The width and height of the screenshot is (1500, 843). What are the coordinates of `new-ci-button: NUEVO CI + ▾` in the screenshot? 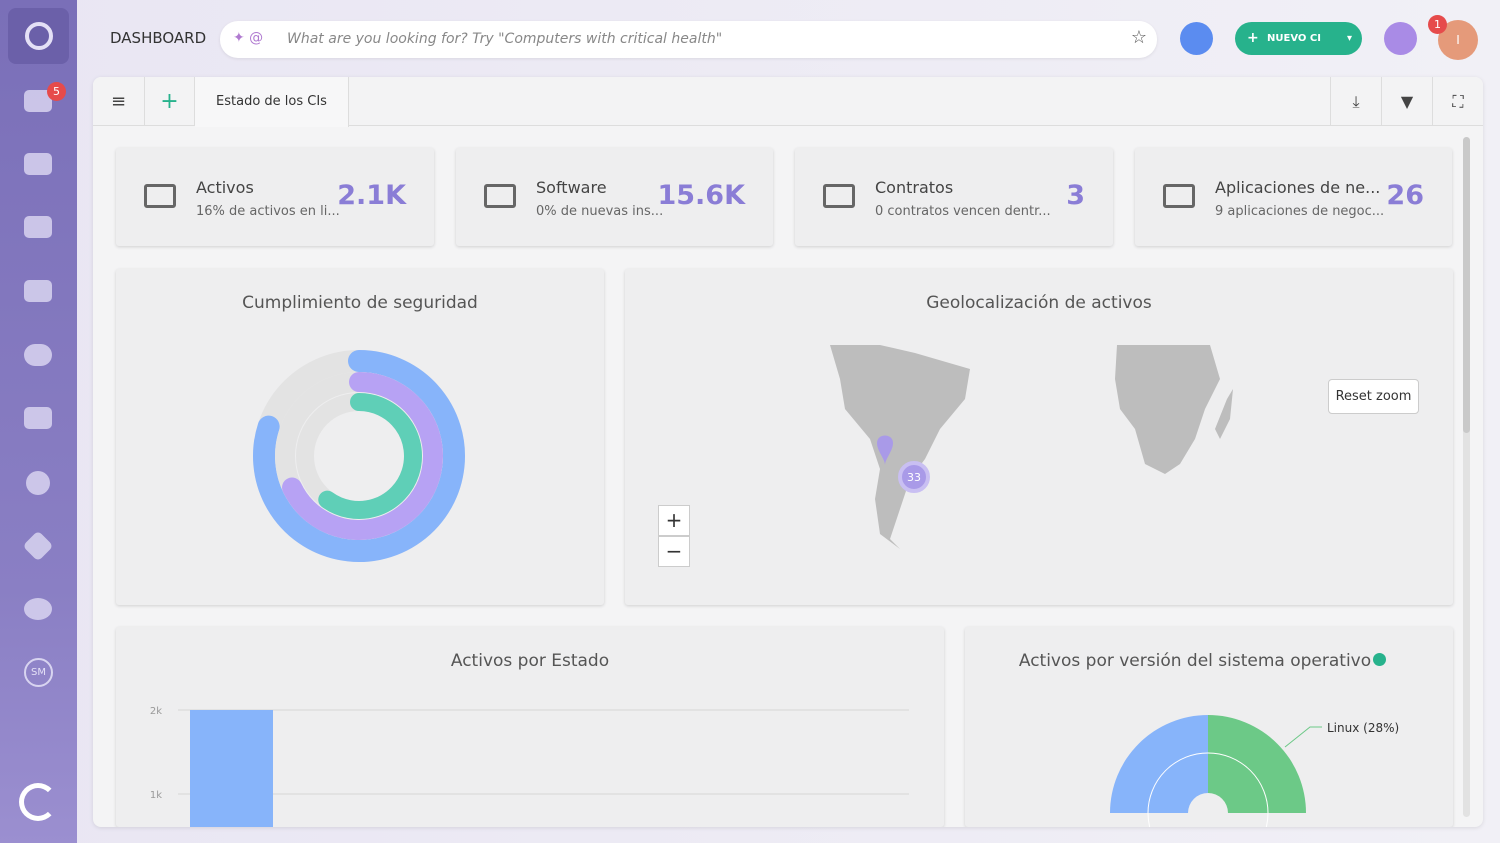 It's located at (1298, 38).